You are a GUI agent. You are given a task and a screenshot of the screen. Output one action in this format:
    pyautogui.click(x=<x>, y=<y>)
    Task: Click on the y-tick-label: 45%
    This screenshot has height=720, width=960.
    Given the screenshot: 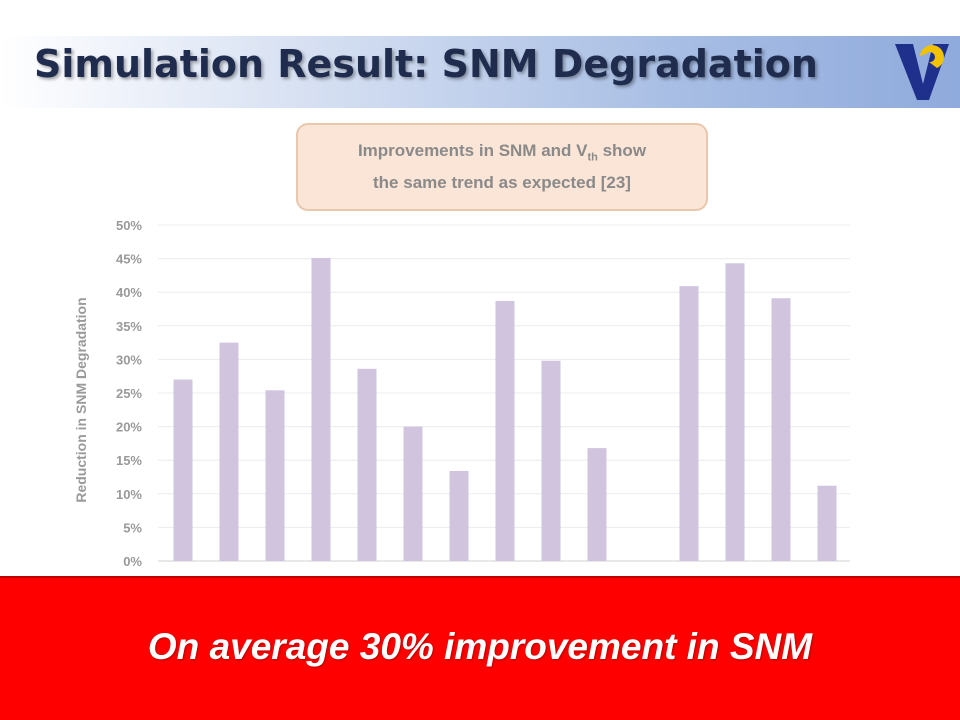 What is the action you would take?
    pyautogui.click(x=129, y=259)
    